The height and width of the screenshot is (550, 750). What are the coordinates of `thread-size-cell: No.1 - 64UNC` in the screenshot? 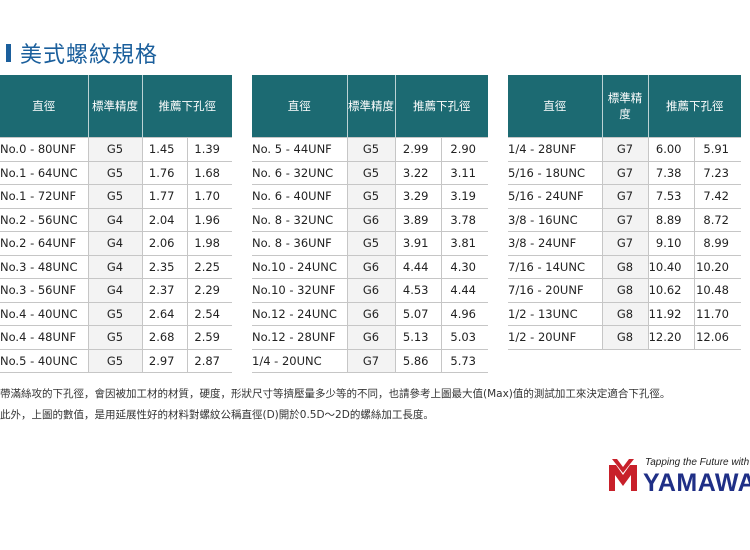 It's located at (44, 173).